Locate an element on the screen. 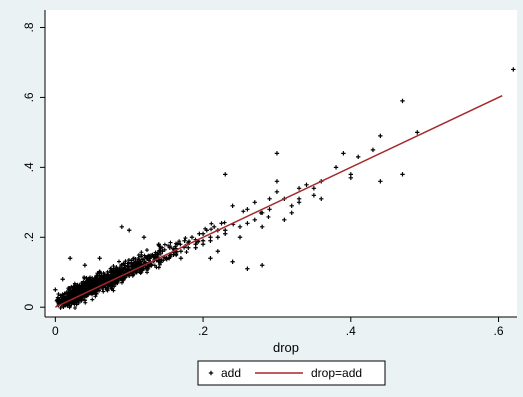 Image resolution: width=523 pixels, height=397 pixels. legend-marker-add is located at coordinates (211, 373).